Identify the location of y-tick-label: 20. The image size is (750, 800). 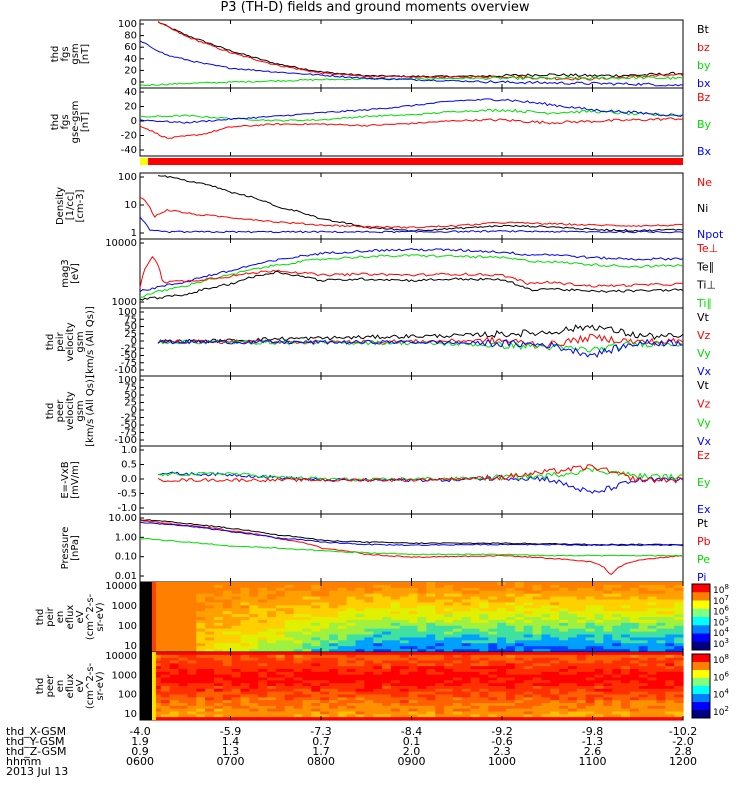
(130, 70).